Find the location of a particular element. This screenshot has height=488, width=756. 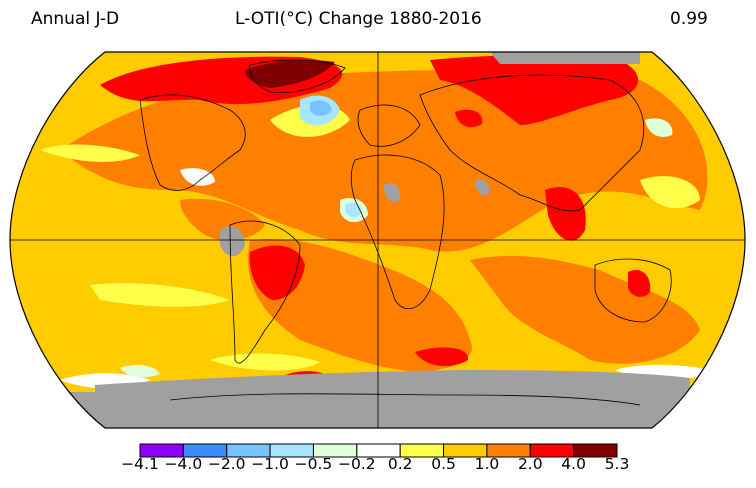

legend-tick: −0.5 is located at coordinates (313, 464).